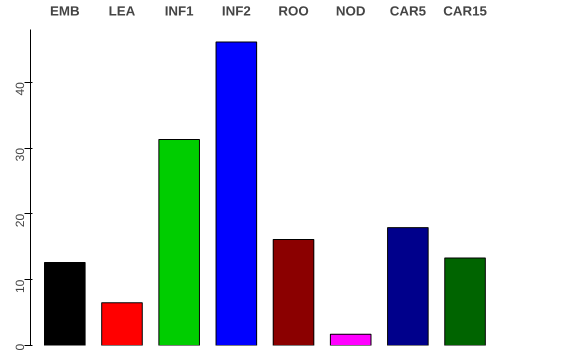 The height and width of the screenshot is (360, 576). Describe the element at coordinates (20, 155) in the screenshot. I see `y-tick-label: 30` at that location.